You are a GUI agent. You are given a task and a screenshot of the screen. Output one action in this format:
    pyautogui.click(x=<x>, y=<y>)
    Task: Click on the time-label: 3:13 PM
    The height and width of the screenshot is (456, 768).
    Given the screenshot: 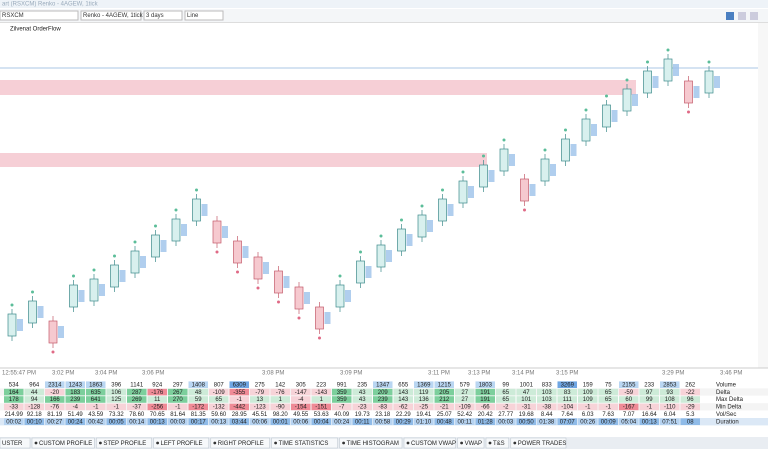 What is the action you would take?
    pyautogui.click(x=479, y=374)
    